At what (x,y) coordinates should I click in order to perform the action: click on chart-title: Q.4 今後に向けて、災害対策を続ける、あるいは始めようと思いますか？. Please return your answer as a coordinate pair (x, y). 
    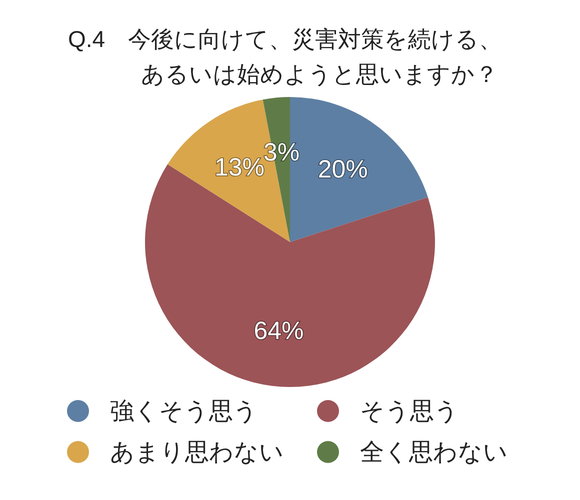
    Looking at the image, I should click on (286, 57).